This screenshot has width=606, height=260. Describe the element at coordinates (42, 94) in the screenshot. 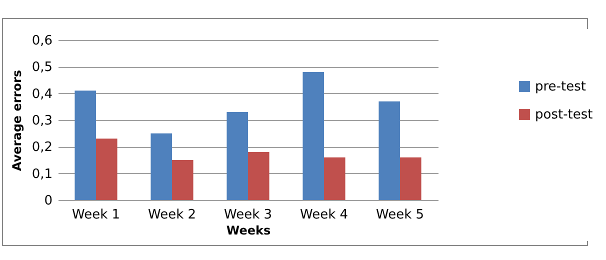

I see `y-tick-label: 0,4` at that location.